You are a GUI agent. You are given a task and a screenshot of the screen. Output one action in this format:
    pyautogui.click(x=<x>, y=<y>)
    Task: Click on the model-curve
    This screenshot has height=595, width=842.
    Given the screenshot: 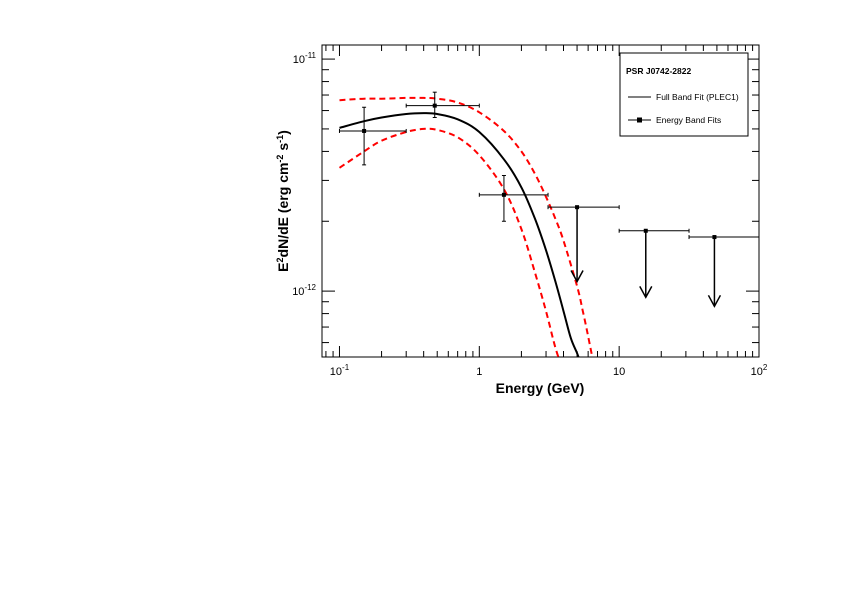 What is the action you would take?
    pyautogui.click(x=459, y=234)
    